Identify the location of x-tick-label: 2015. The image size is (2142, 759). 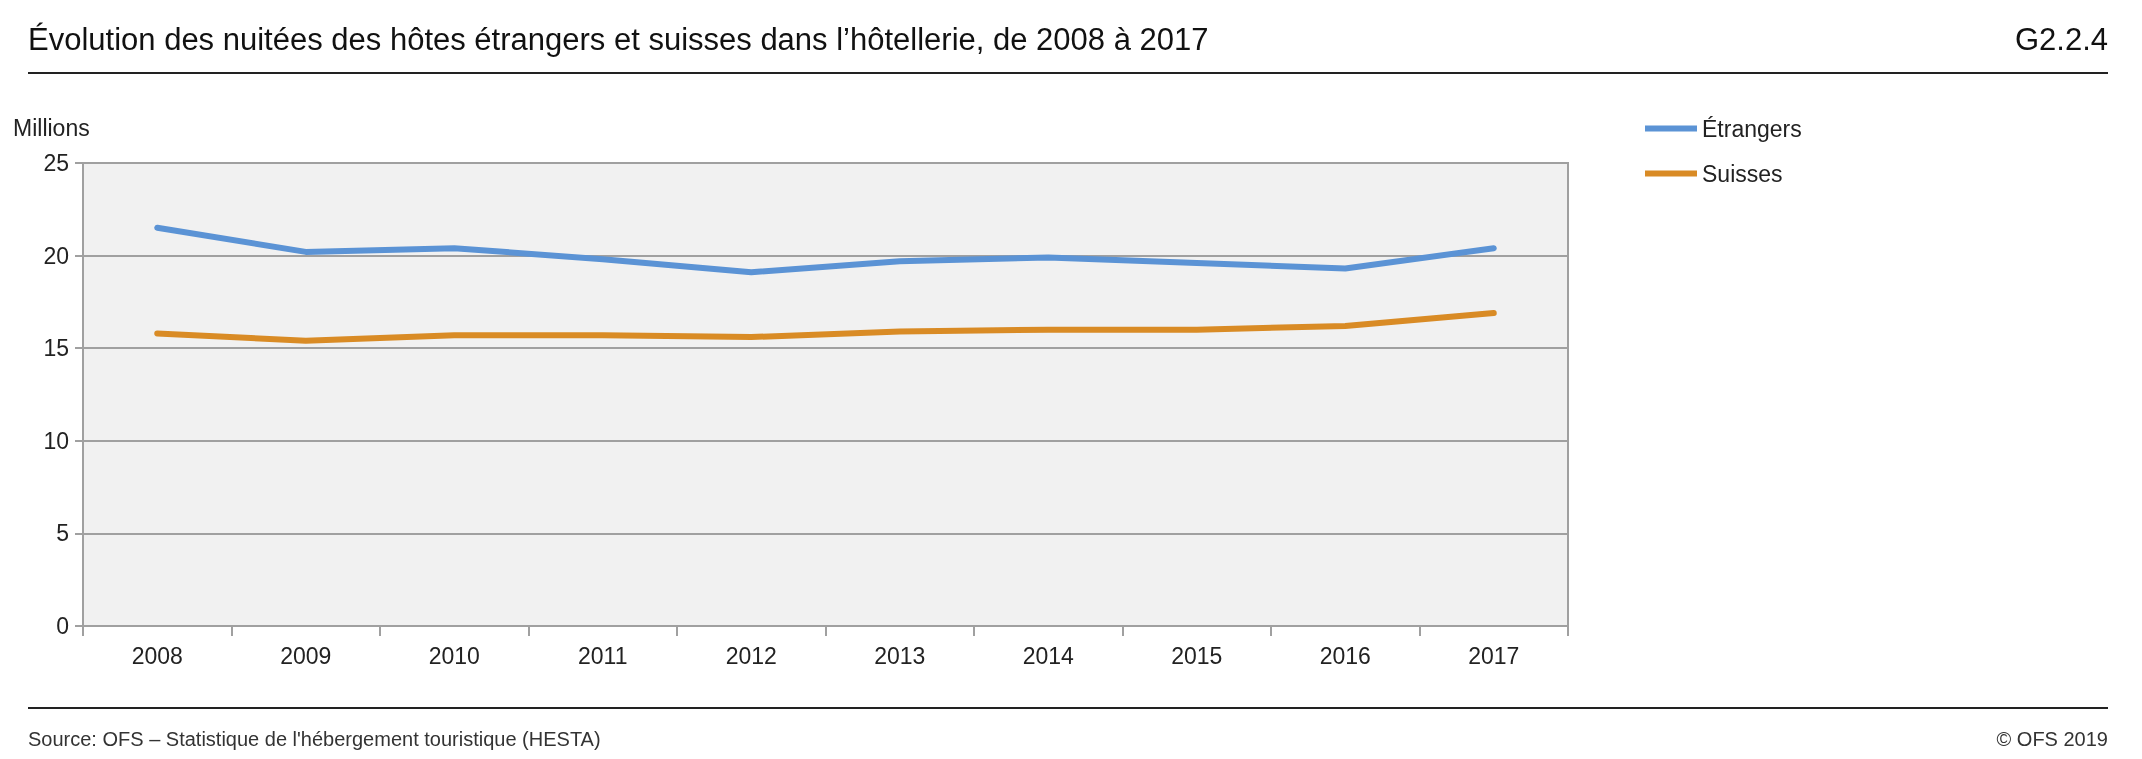
(1197, 655).